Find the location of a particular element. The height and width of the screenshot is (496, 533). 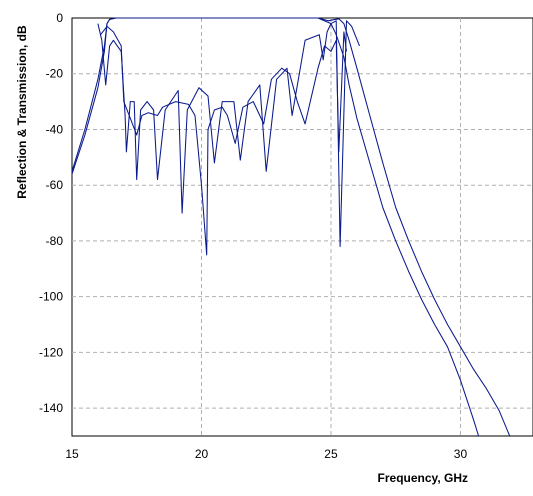

y-tick-label: -140 is located at coordinates (51, 408).